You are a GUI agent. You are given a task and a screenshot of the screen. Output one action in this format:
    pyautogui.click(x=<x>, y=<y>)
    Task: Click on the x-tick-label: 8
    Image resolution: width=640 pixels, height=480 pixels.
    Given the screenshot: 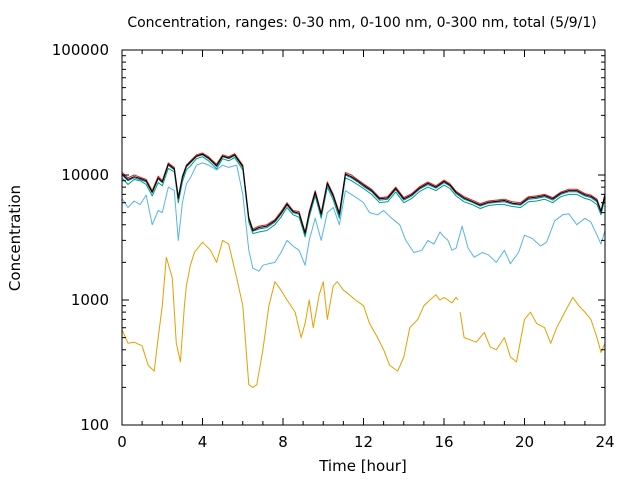 What is the action you would take?
    pyautogui.click(x=283, y=442)
    